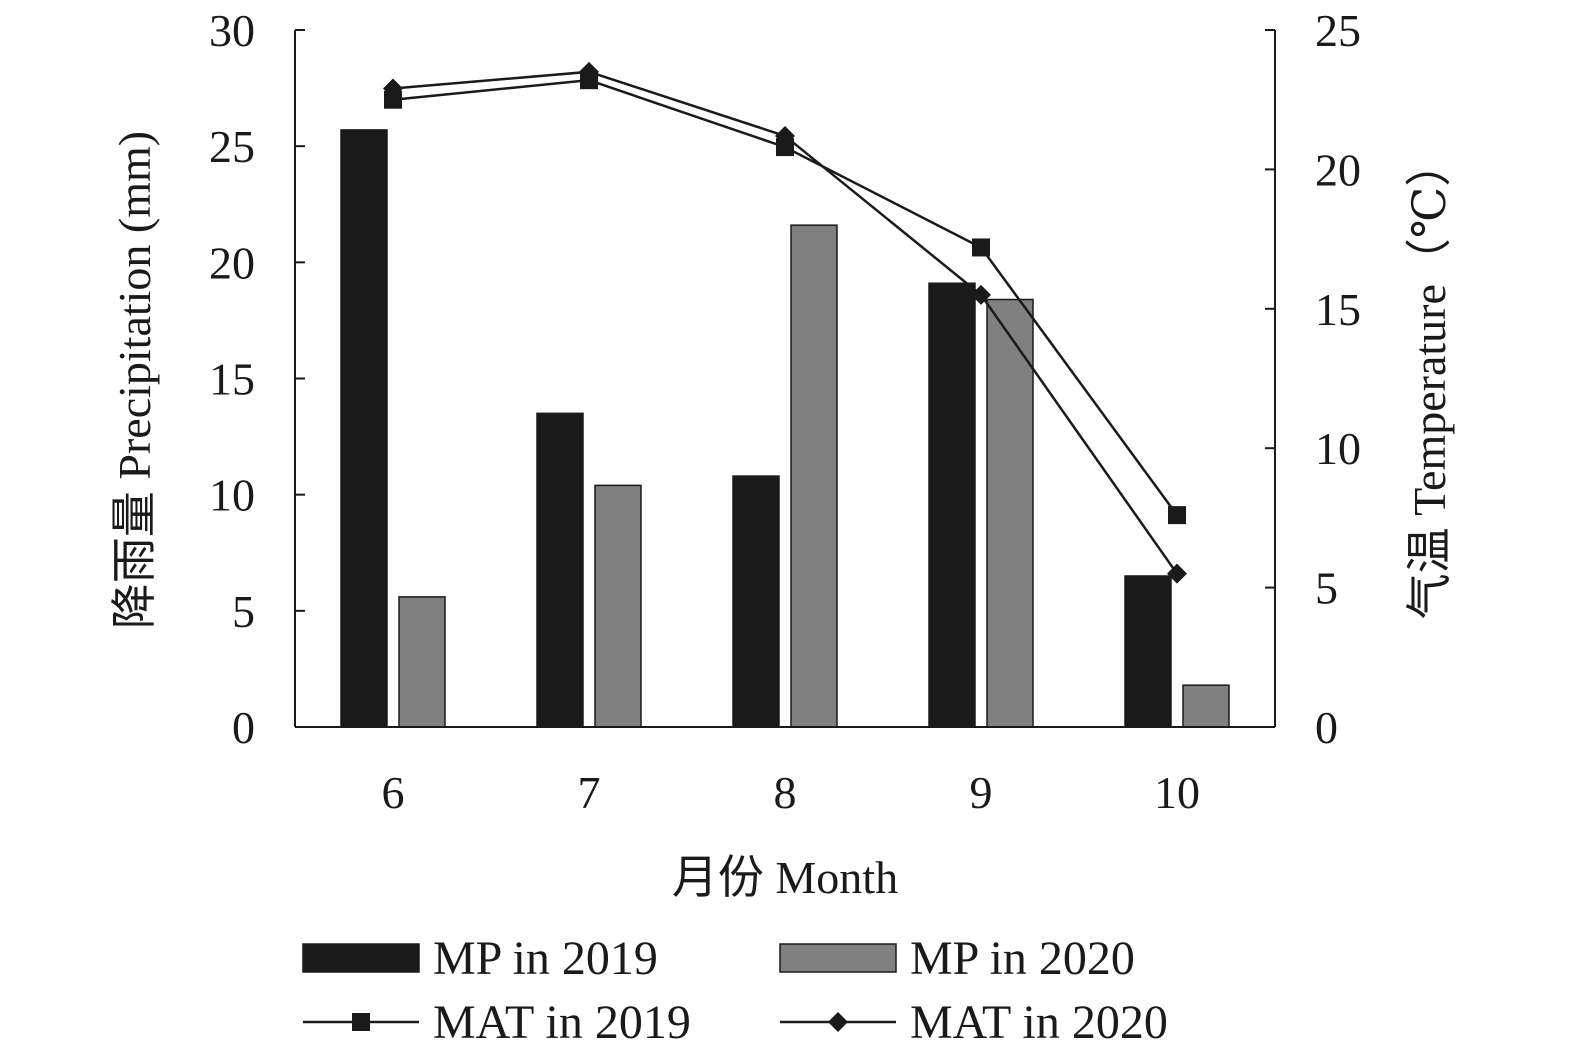 This screenshot has height=1060, width=1575. I want to click on y-right-tick-label: 15, so click(1338, 309).